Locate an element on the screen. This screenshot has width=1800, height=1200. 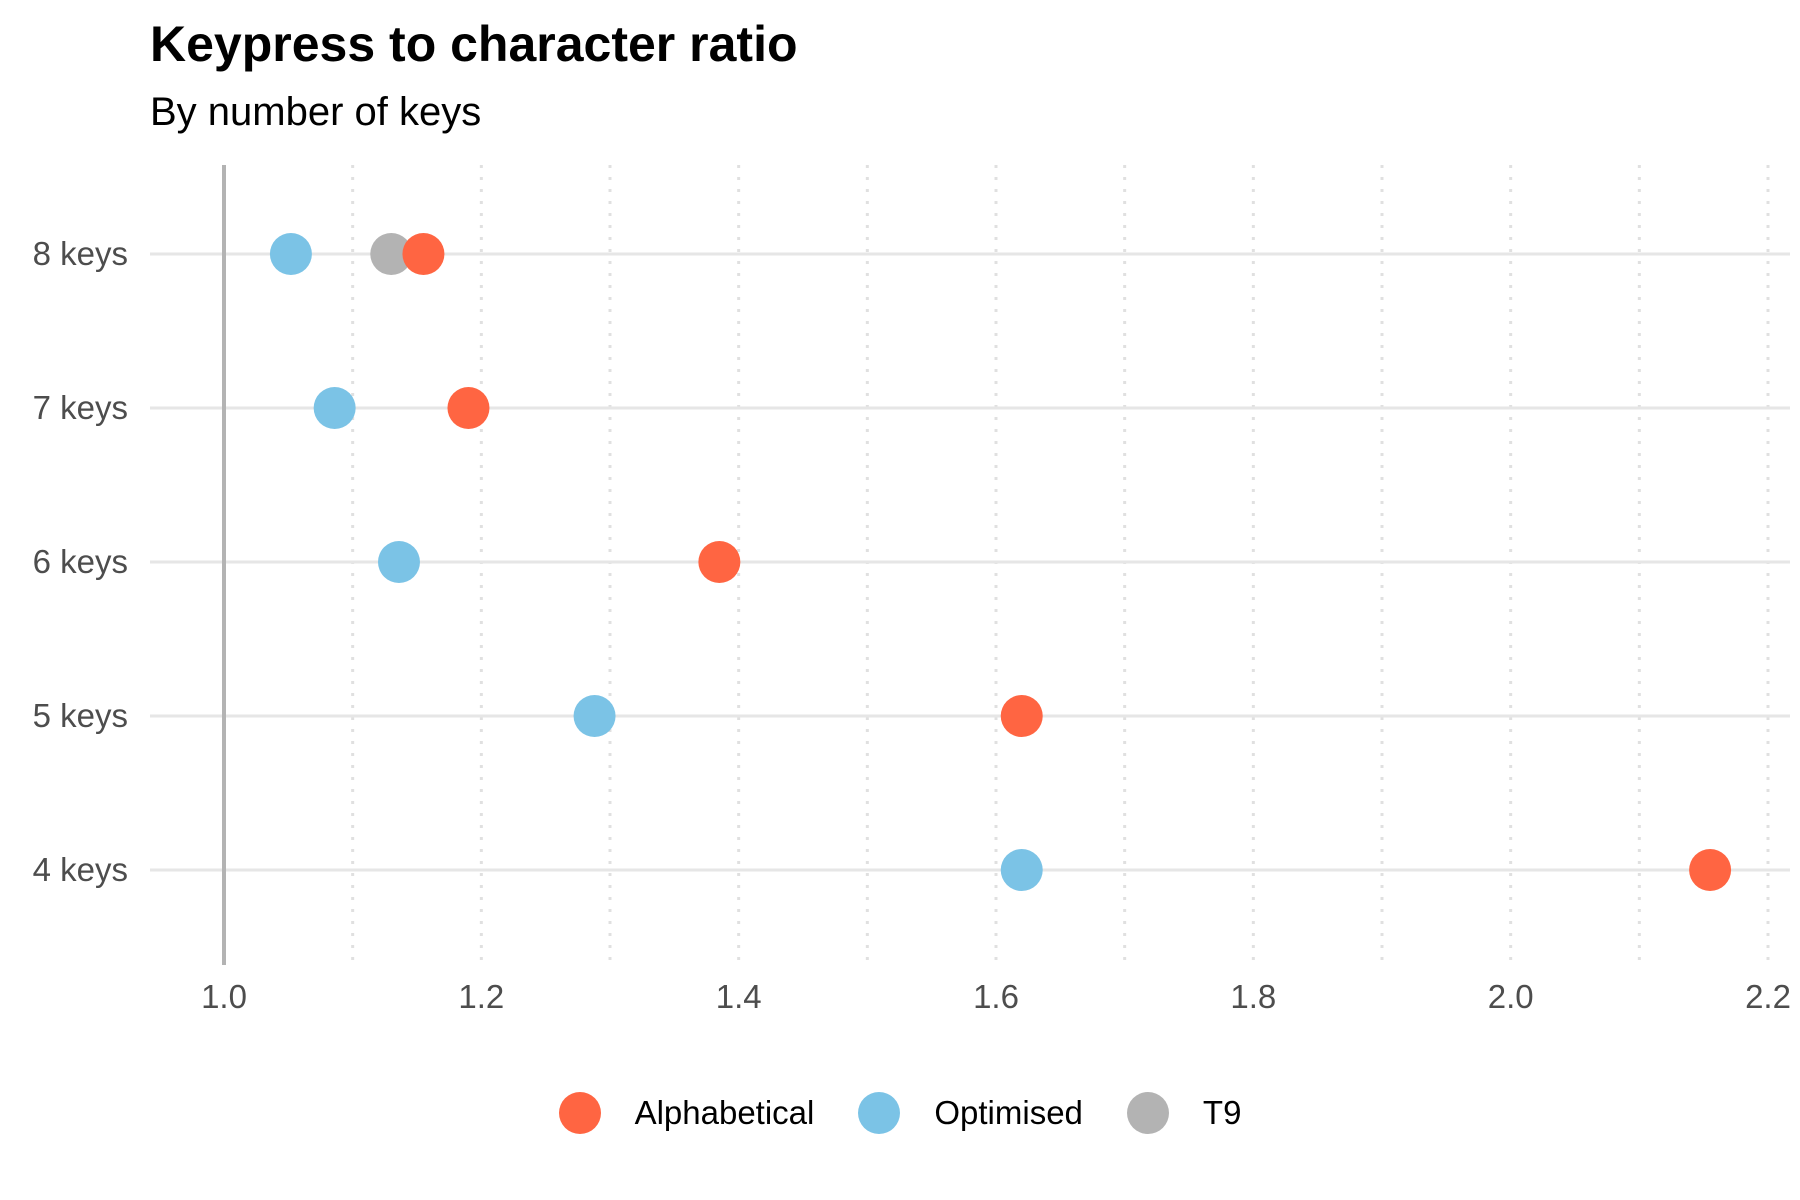
legend-item-t9: T9 is located at coordinates (1184, 1113).